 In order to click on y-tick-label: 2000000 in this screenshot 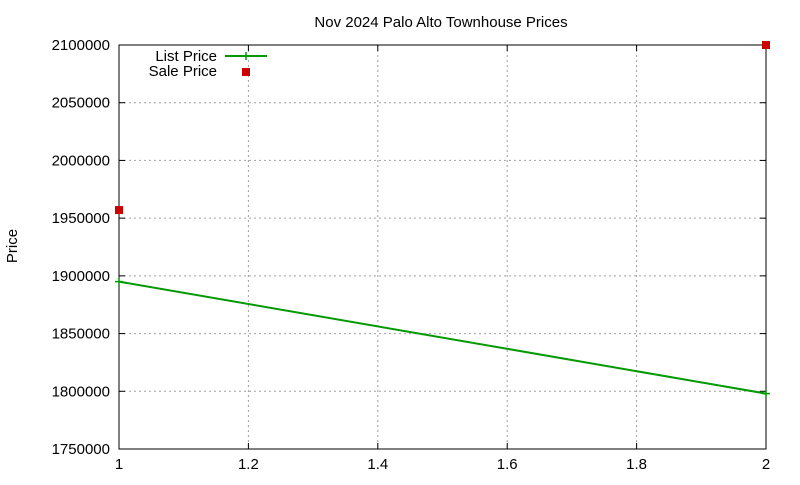, I will do `click(81, 160)`.